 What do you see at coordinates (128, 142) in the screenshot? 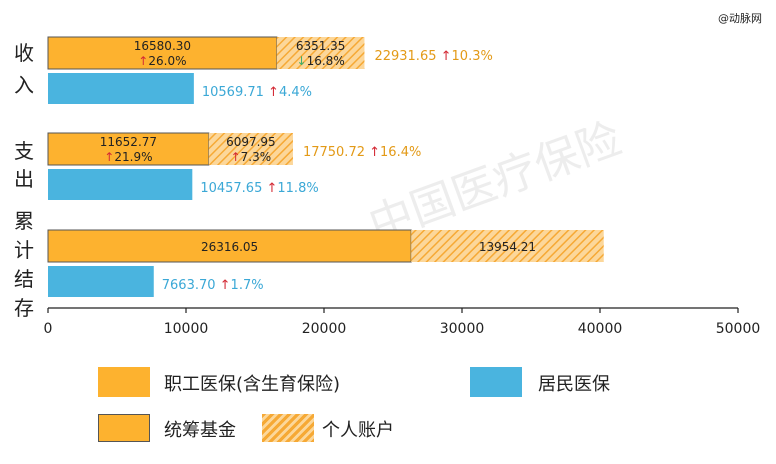
I see `data-label-pooled: 11652.77` at bounding box center [128, 142].